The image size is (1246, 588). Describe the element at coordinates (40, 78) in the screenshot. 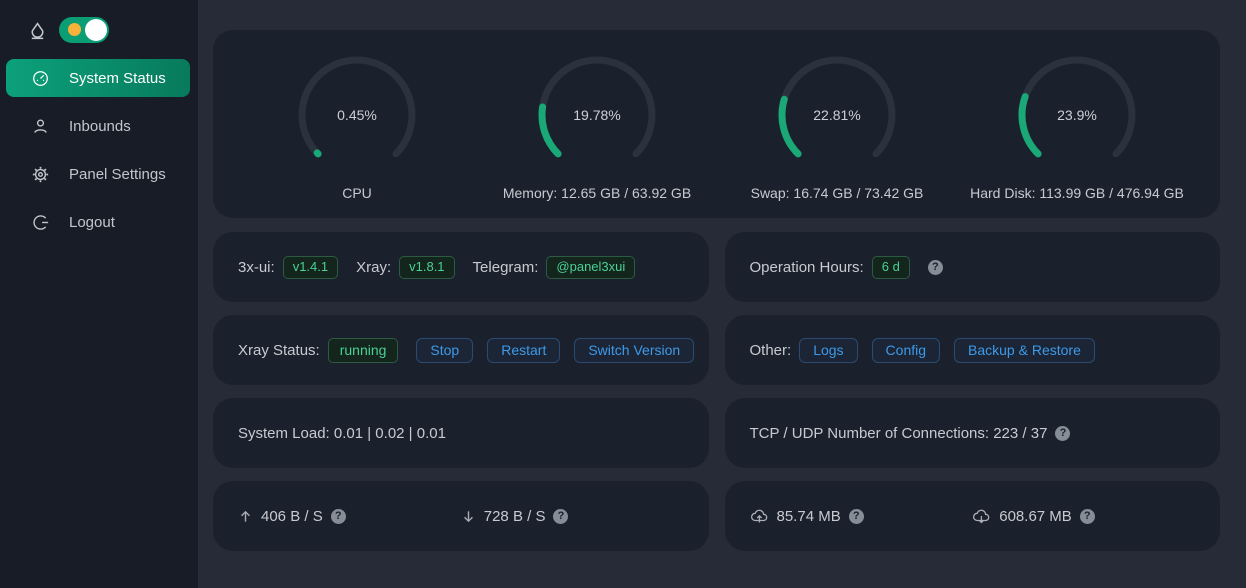

I see `dashboard-icon` at that location.